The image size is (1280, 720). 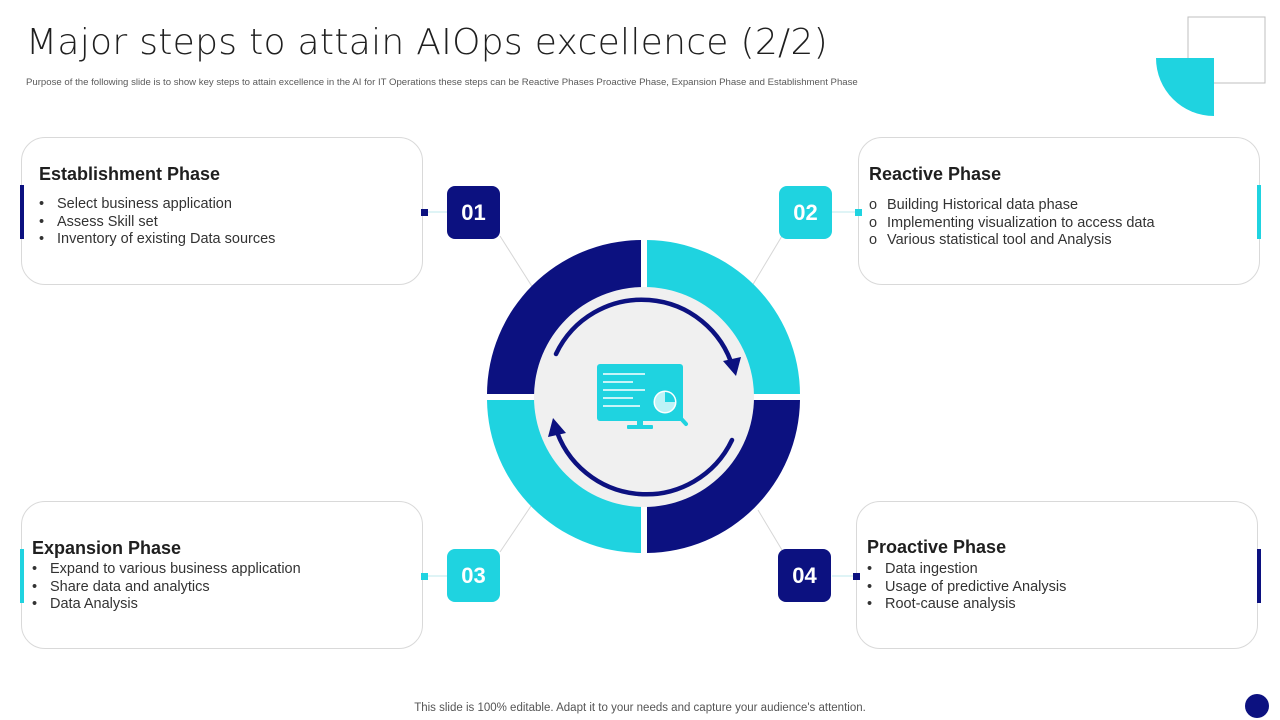 I want to click on step-badge-02: 02, so click(x=805, y=212).